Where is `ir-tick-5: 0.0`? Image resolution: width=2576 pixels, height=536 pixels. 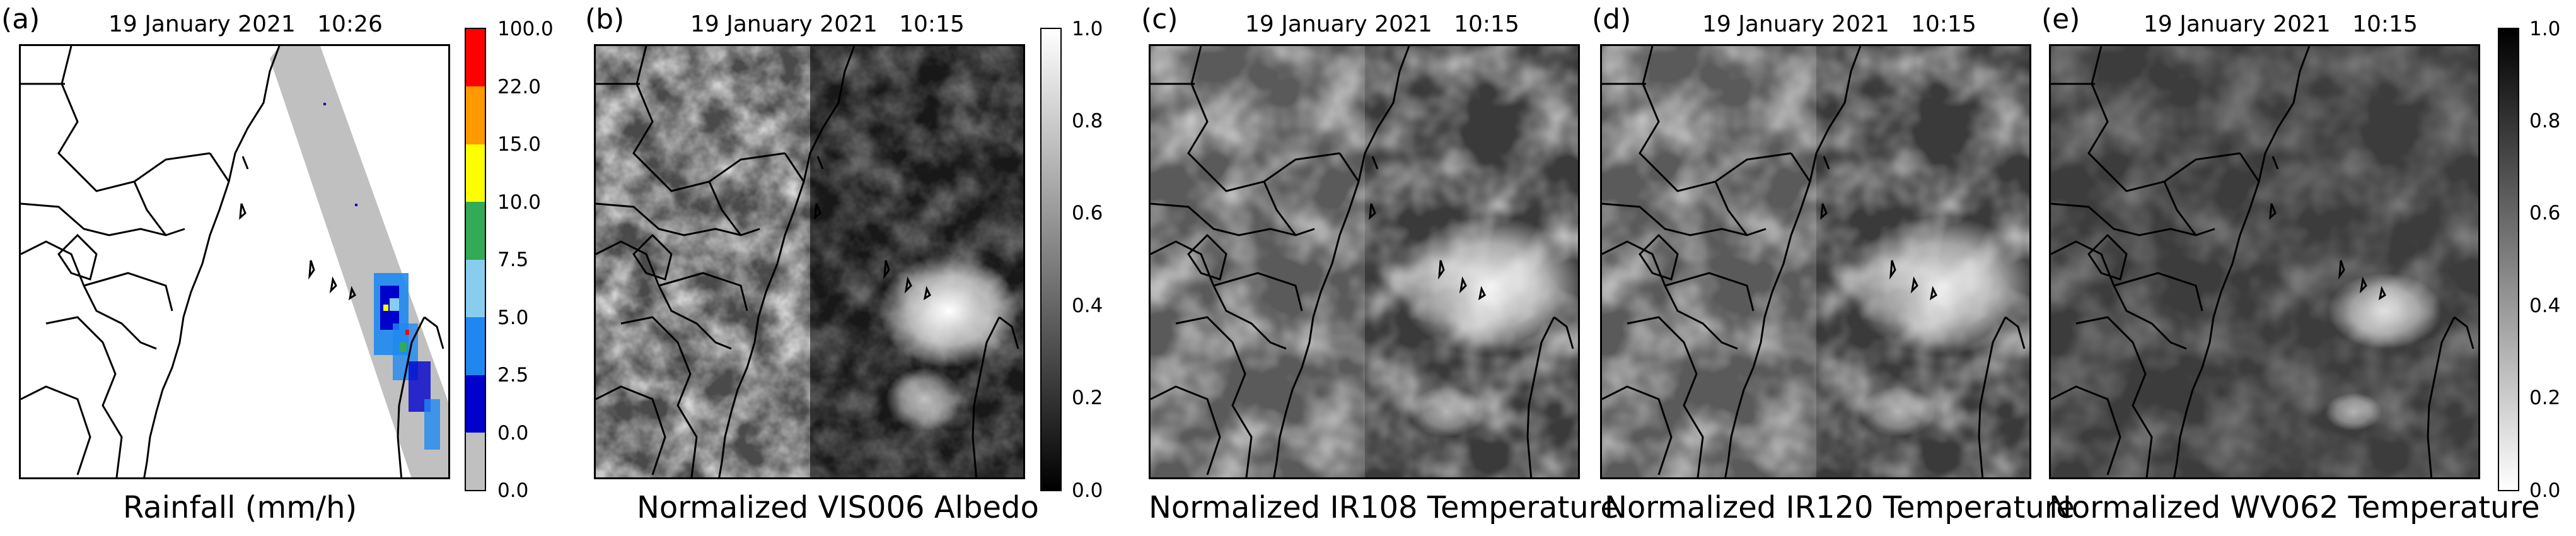 ir-tick-5: 0.0 is located at coordinates (2545, 490).